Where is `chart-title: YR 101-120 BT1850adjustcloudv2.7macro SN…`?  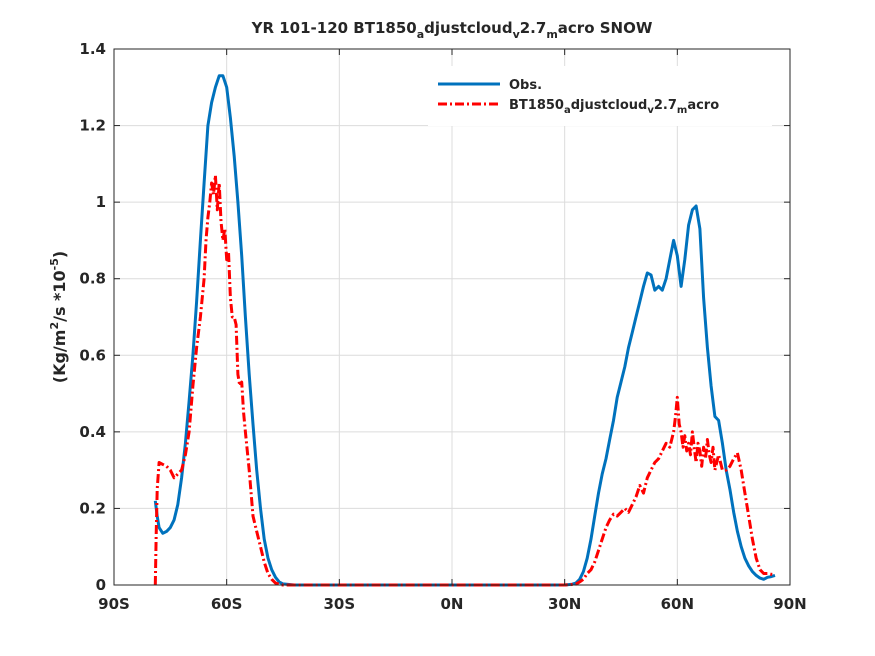
chart-title: YR 101-120 BT1850adjustcloudv2.7macro SN… is located at coordinates (452, 30).